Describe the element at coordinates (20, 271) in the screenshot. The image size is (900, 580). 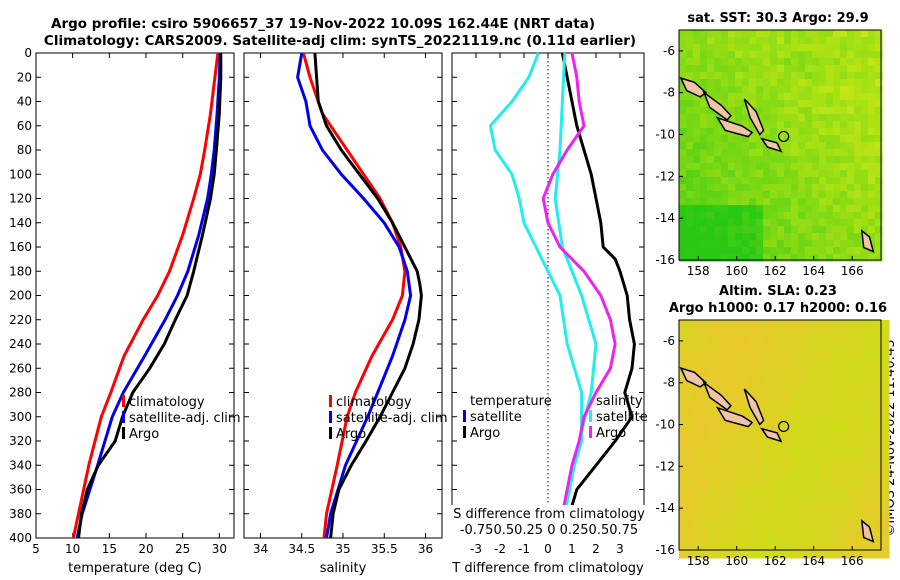
I see `y-tick-label: 180` at that location.